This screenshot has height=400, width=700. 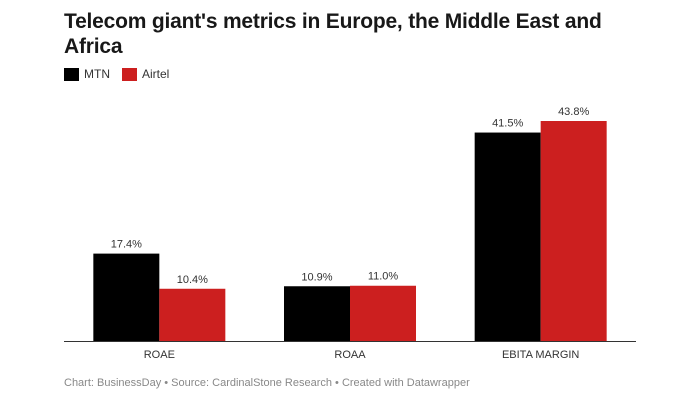 I want to click on data-label-airtel-2: 43.8%, so click(x=573, y=112).